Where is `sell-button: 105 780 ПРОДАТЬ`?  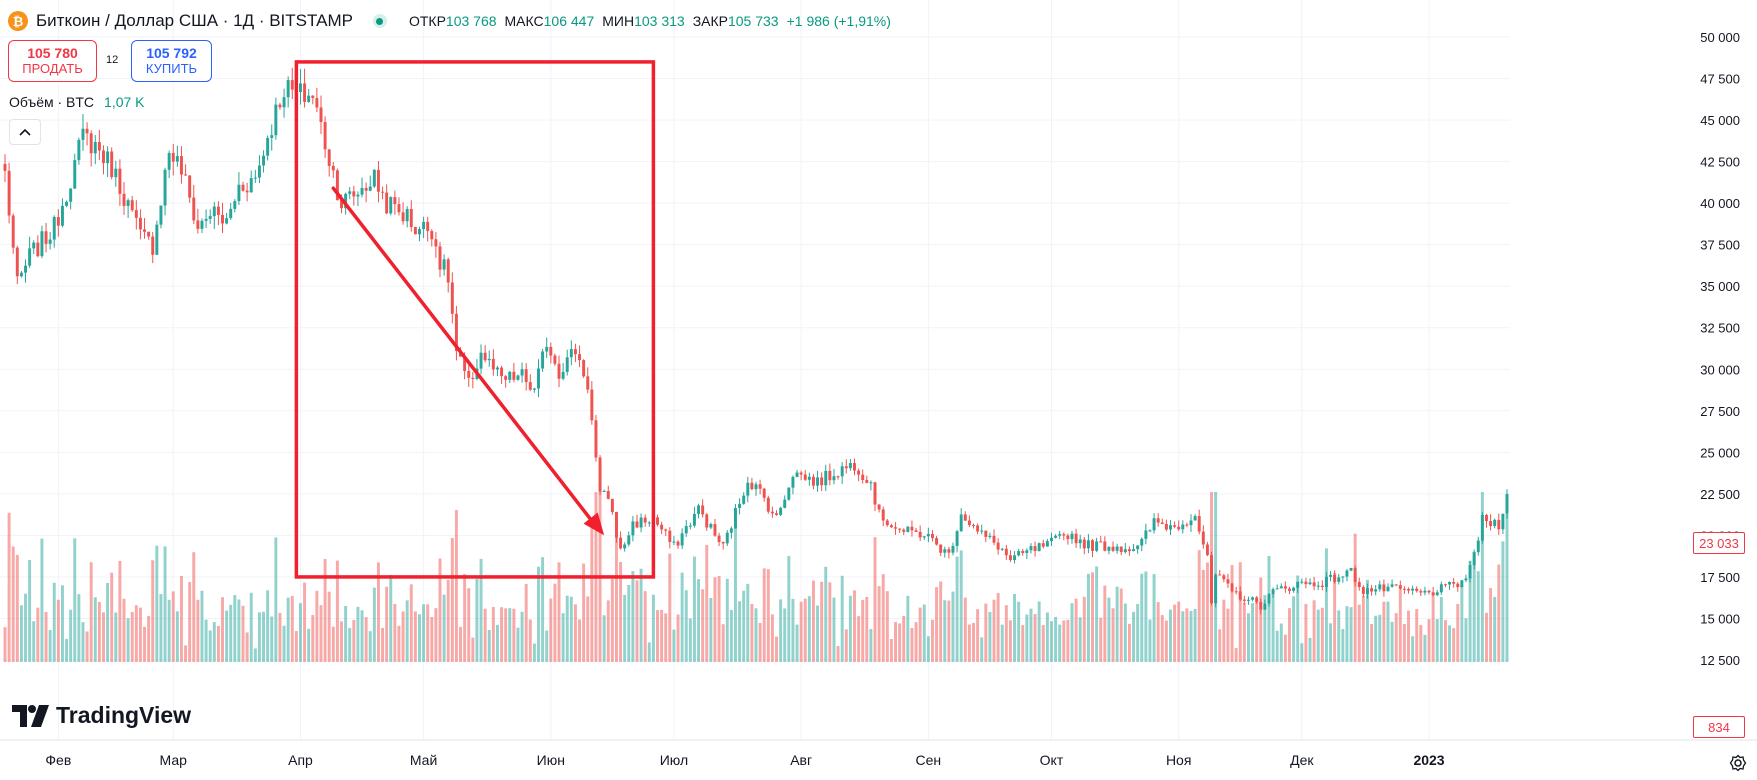
sell-button: 105 780 ПРОДАТЬ is located at coordinates (52, 61).